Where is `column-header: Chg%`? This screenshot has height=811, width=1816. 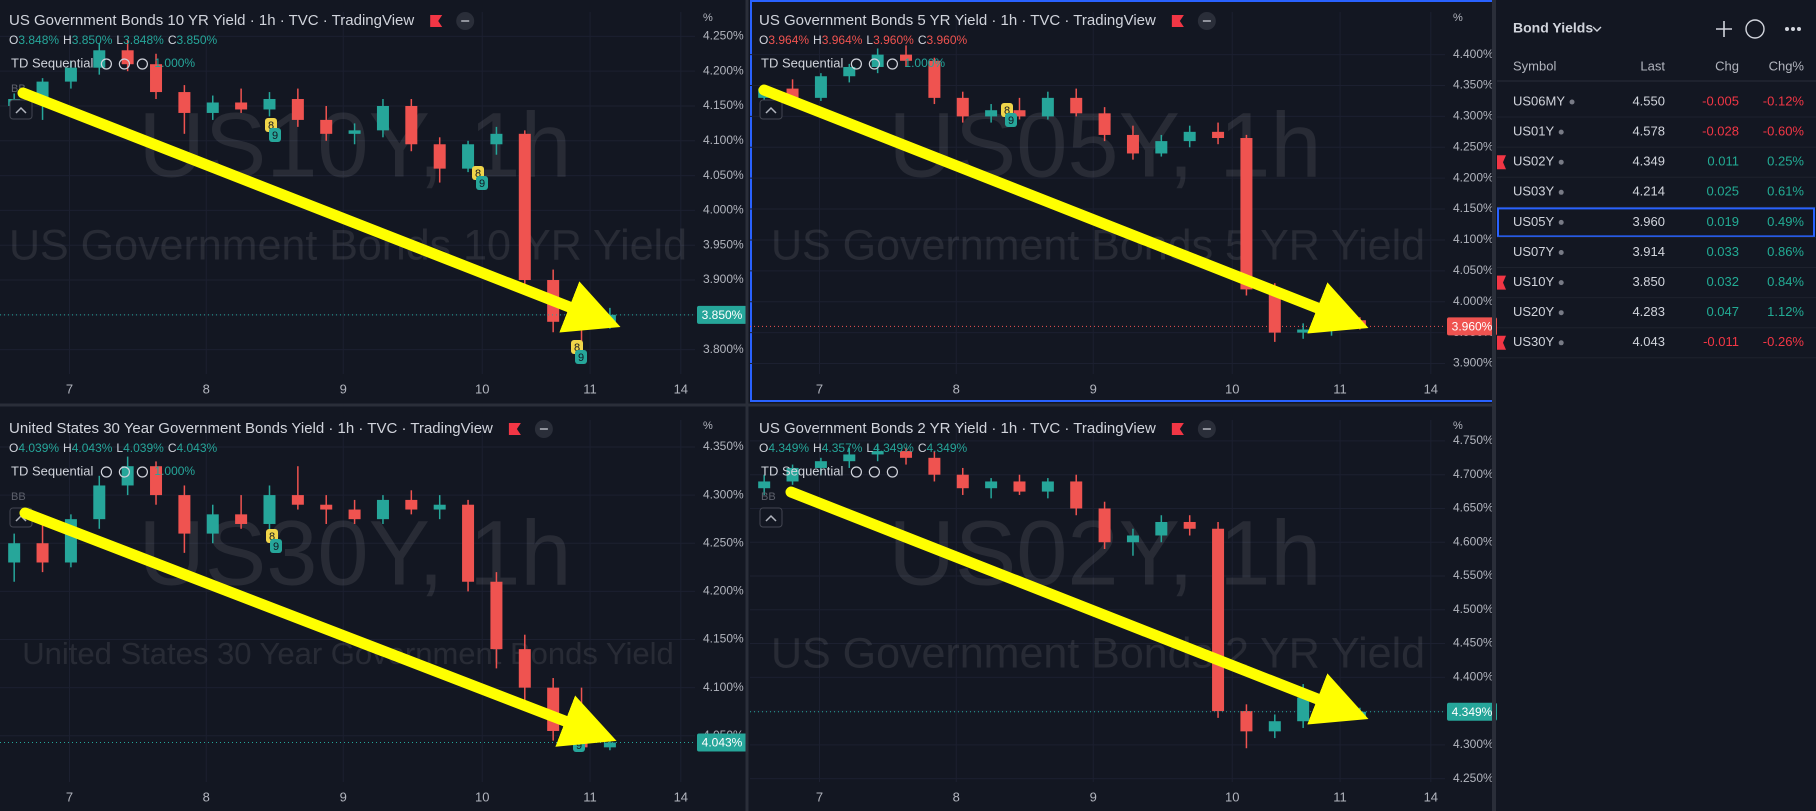
column-header: Chg% is located at coordinates (1787, 65).